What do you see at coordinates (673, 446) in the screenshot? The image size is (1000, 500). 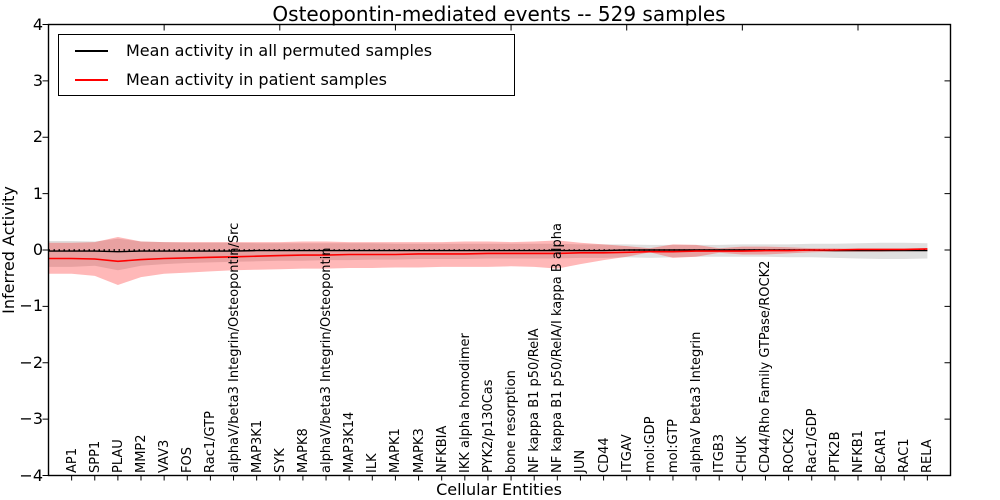 I see `x-tick-label: mol:GTP` at bounding box center [673, 446].